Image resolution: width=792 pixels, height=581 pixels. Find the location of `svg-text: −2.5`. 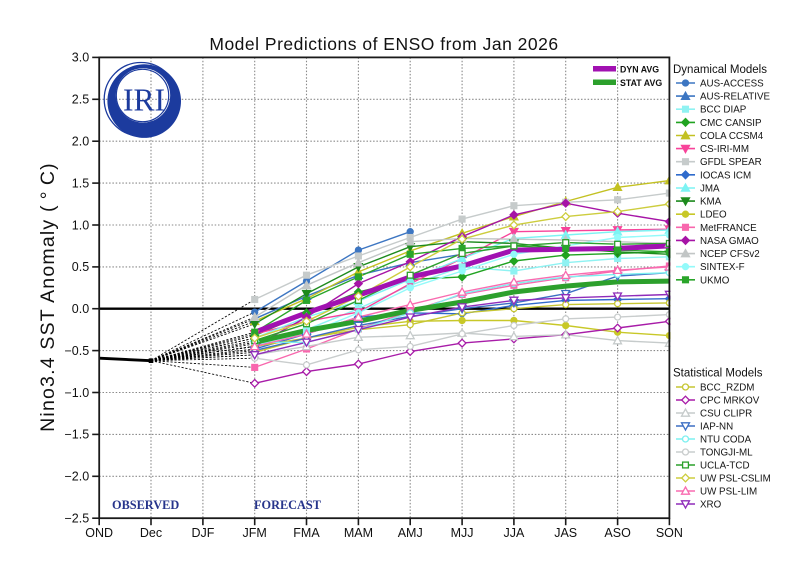

svg-text: −2.5 is located at coordinates (77, 519).